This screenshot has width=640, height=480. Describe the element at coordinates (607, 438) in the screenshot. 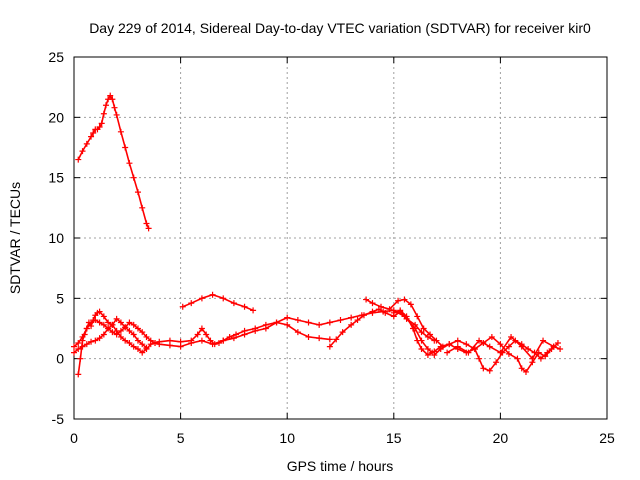

I see `x-tick-label: 25` at that location.